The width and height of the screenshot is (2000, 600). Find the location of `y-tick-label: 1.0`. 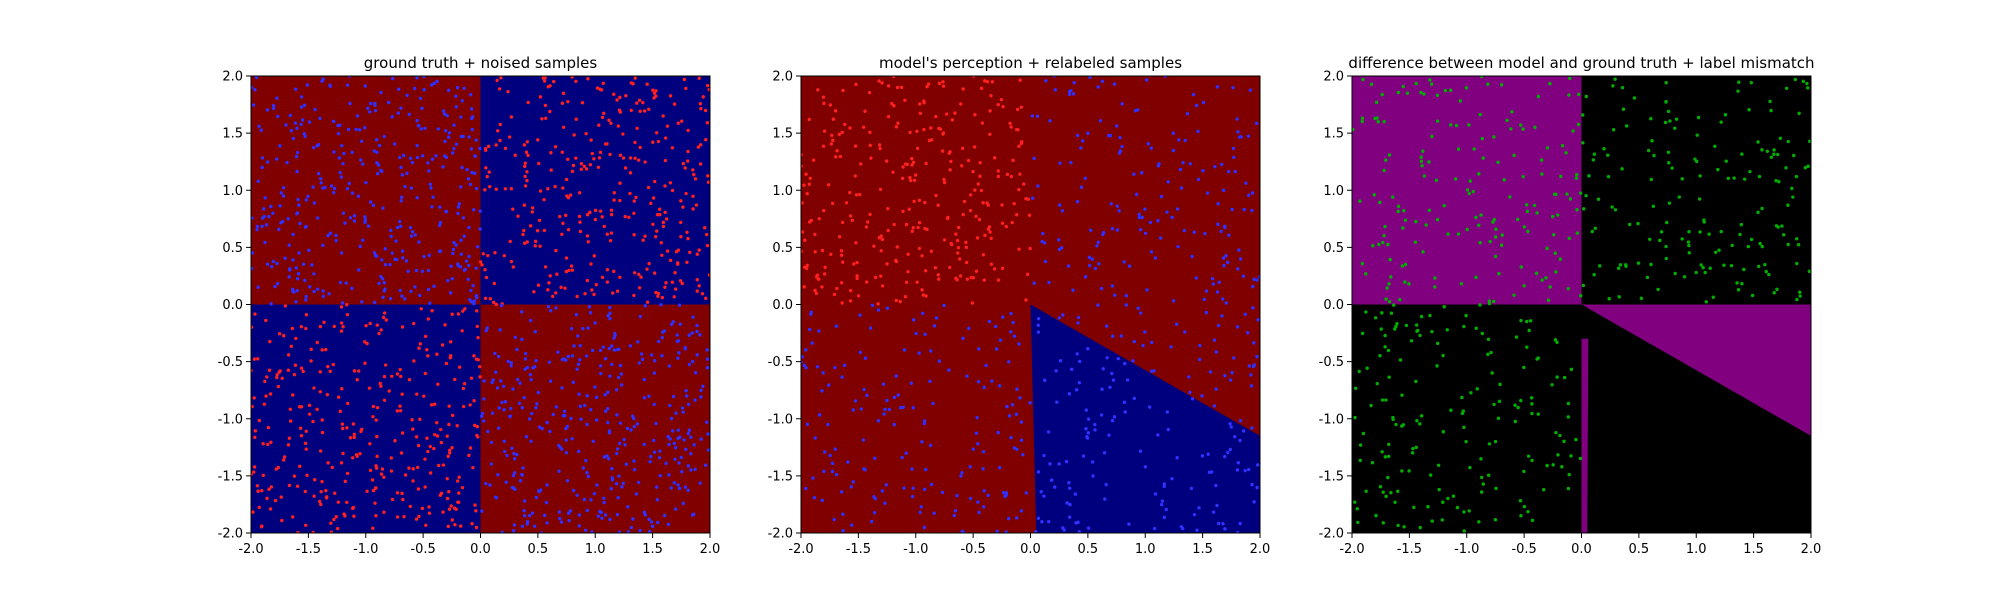

y-tick-label: 1.0 is located at coordinates (232, 191).